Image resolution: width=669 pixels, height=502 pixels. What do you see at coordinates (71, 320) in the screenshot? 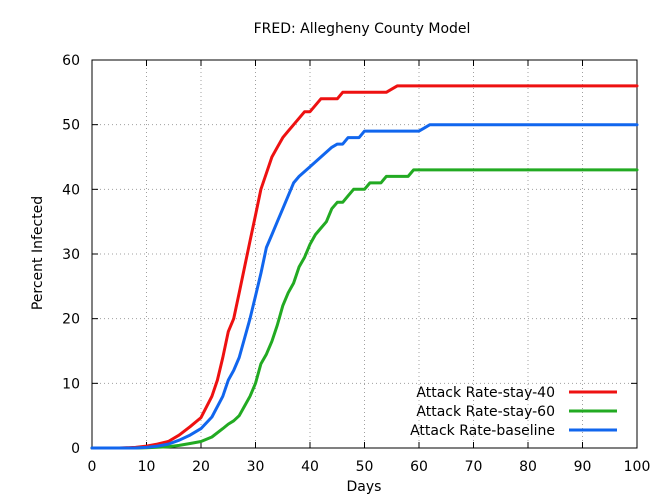
I see `y-tick-label: 20` at bounding box center [71, 320].